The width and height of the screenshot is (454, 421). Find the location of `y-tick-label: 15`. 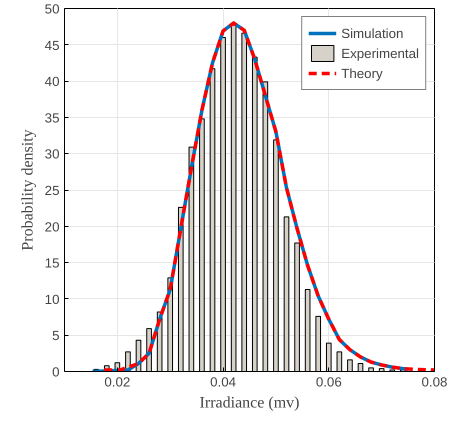

y-tick-label: 15 is located at coordinates (52, 263).